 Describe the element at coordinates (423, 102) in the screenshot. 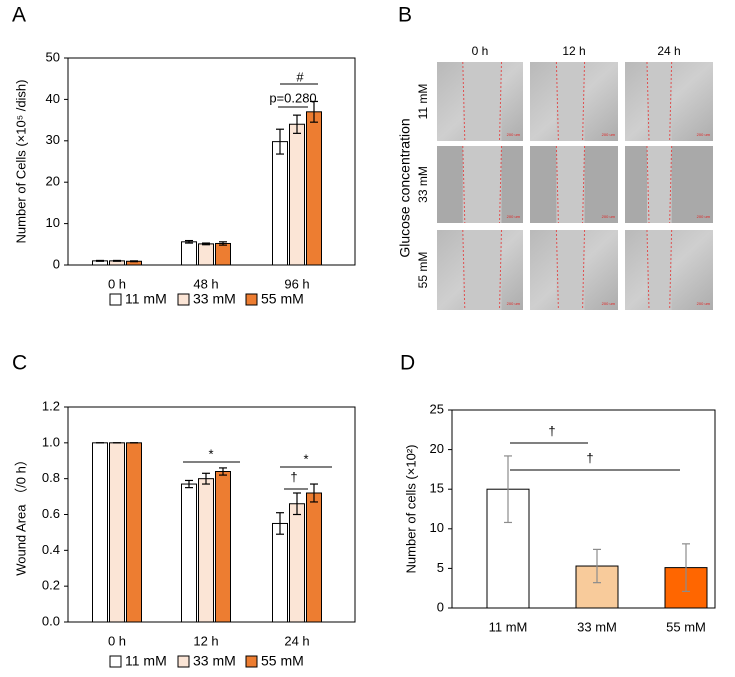

I see `row-label: 11 mM` at that location.